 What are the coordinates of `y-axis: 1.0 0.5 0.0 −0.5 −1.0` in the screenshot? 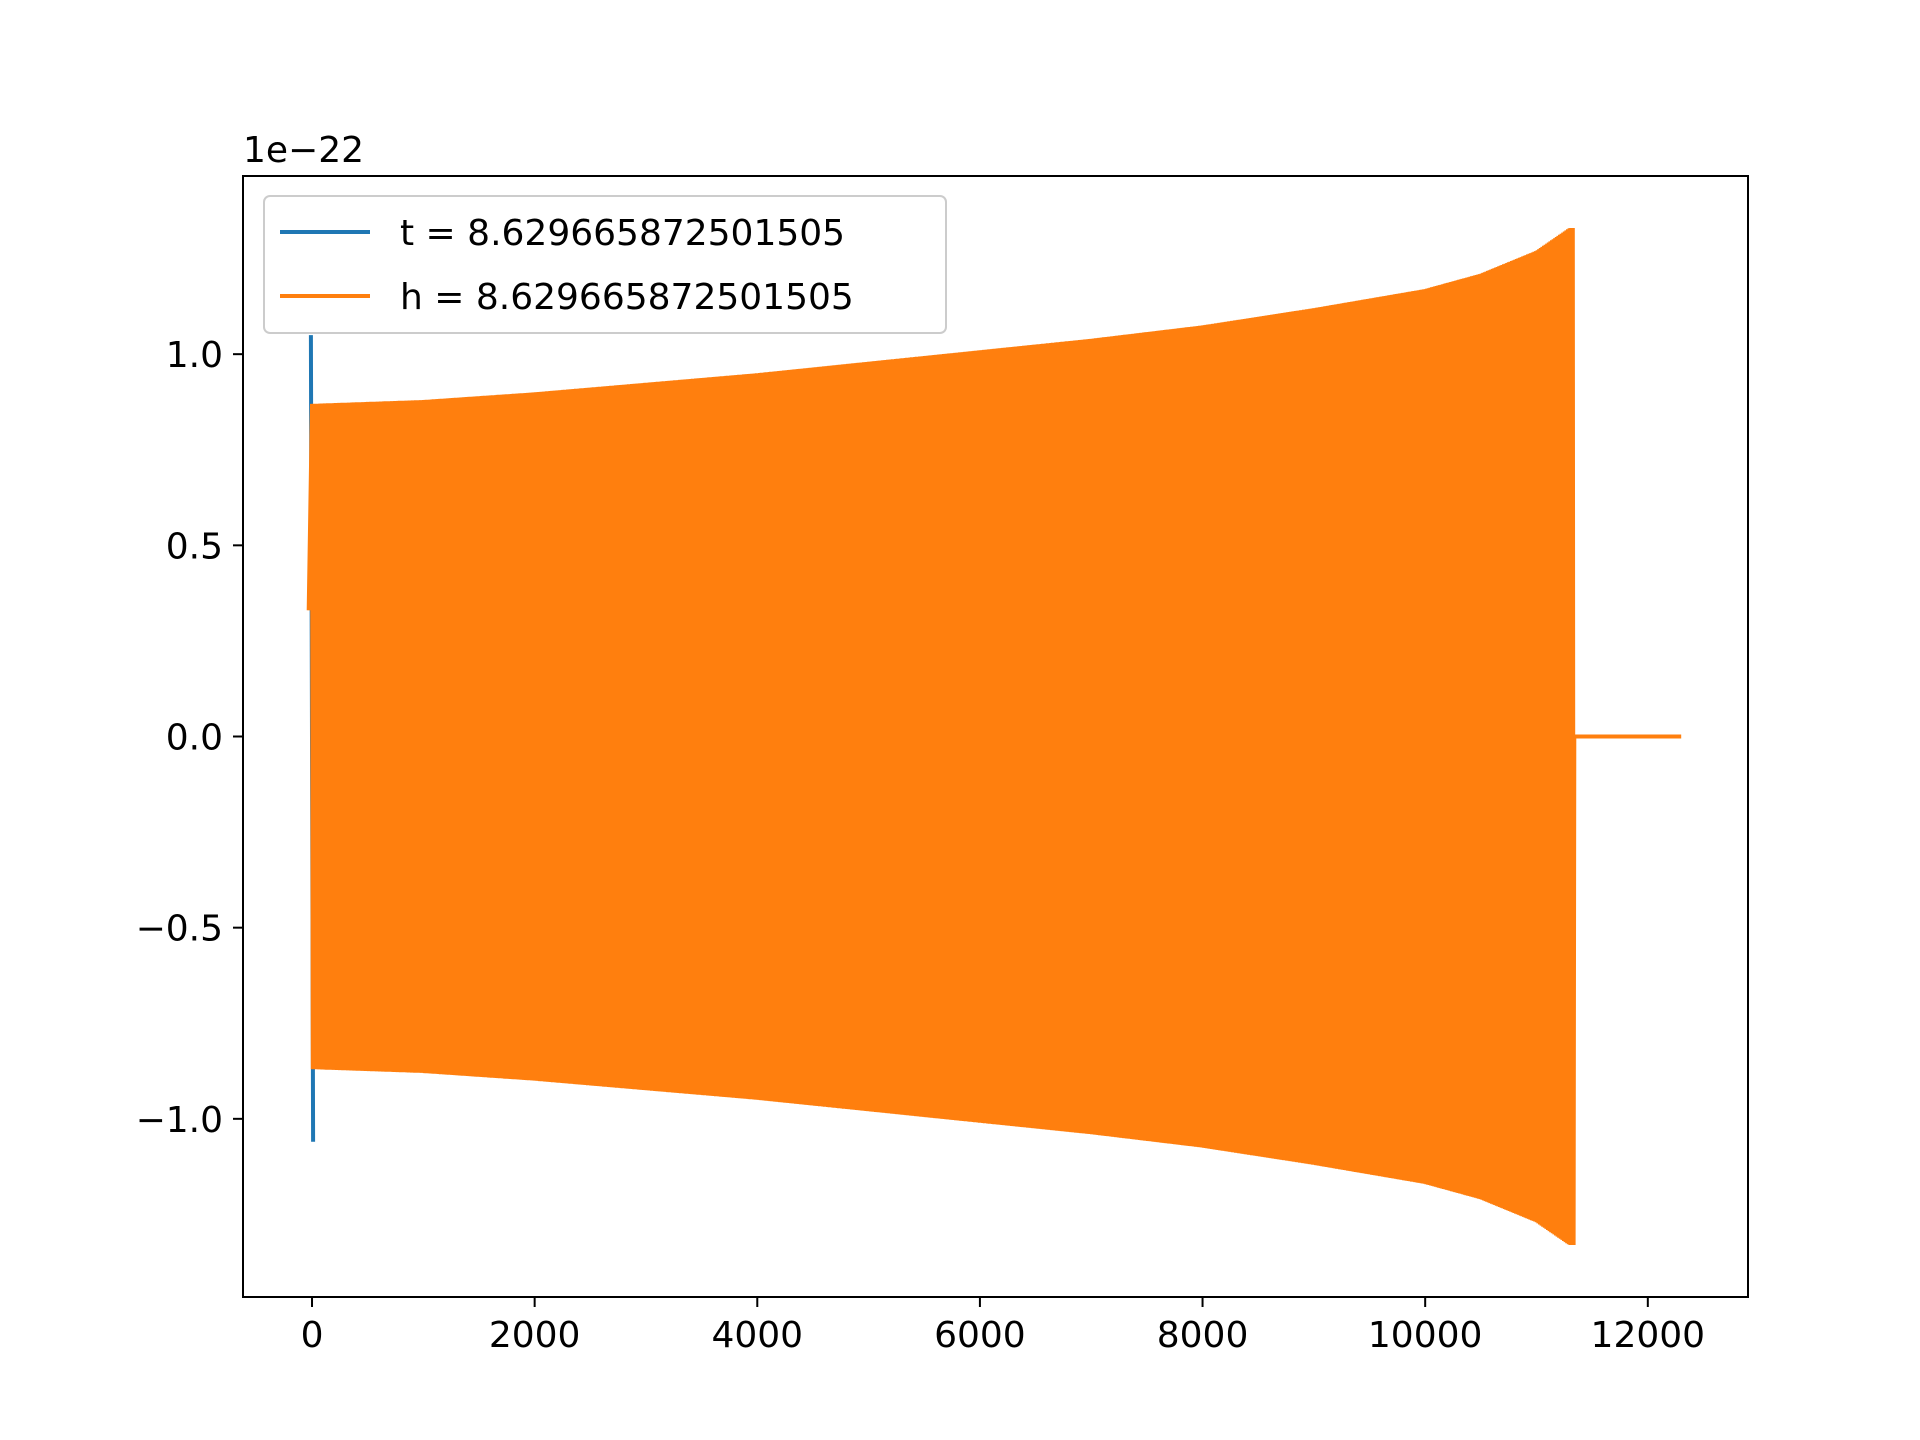 It's located at (189, 738).